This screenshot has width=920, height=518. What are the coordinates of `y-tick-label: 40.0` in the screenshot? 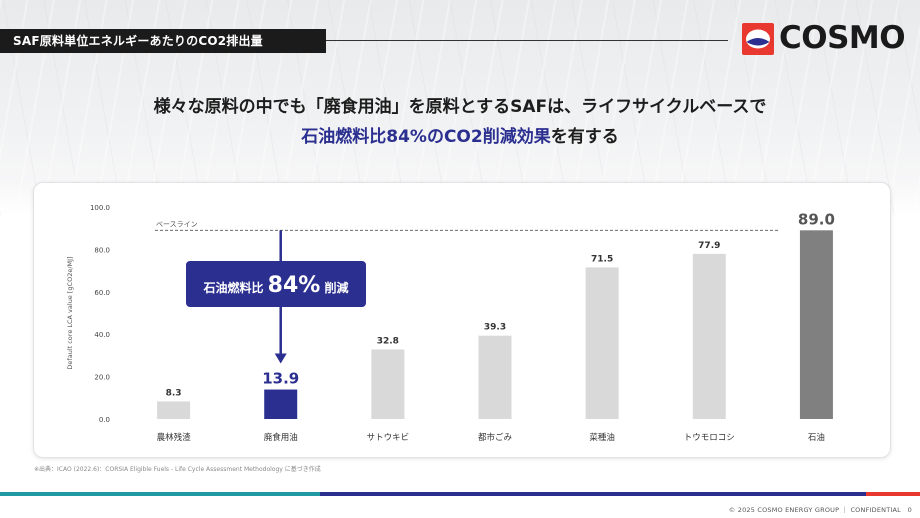 It's located at (102, 335).